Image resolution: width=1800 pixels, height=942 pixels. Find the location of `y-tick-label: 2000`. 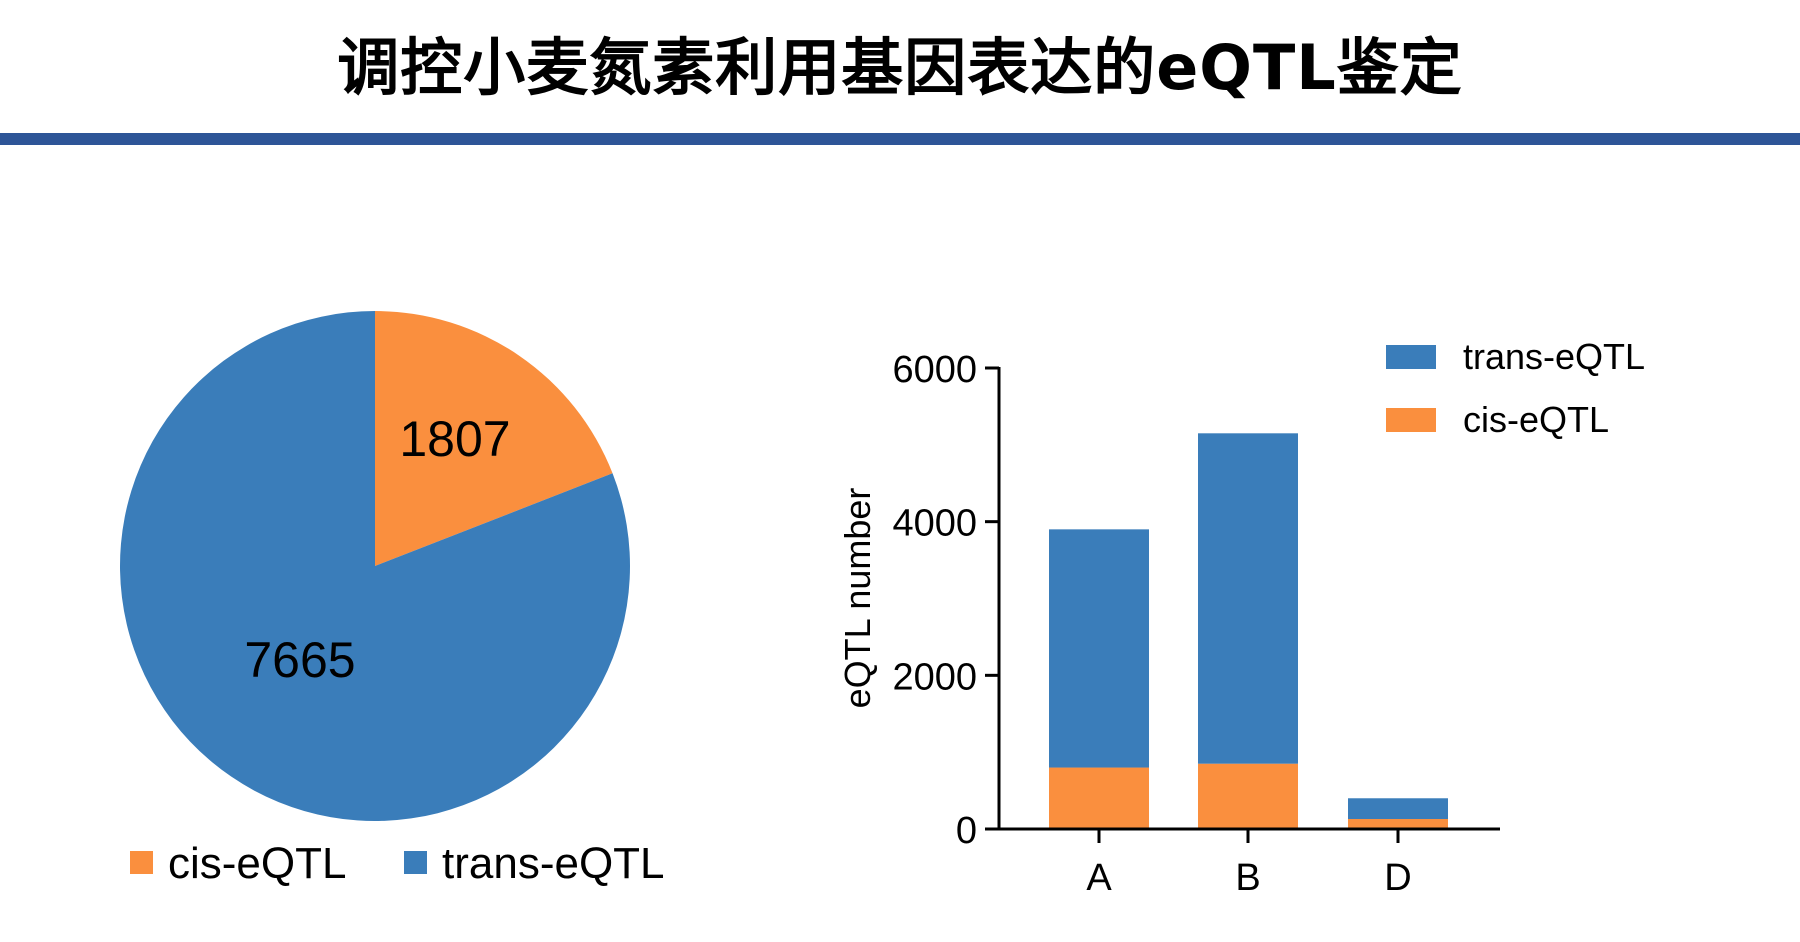

y-tick-label: 2000 is located at coordinates (934, 677).